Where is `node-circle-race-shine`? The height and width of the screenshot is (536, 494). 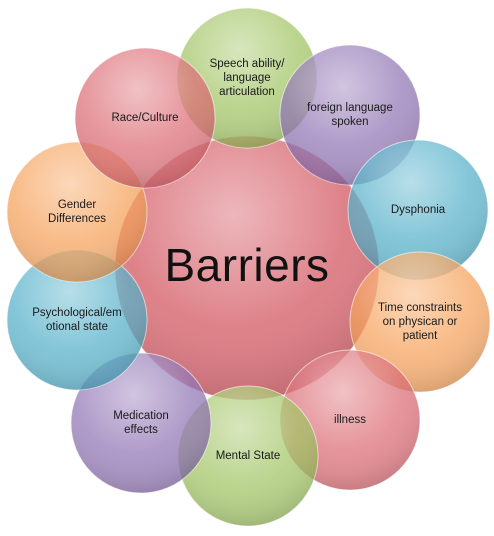 node-circle-race-shine is located at coordinates (145, 118).